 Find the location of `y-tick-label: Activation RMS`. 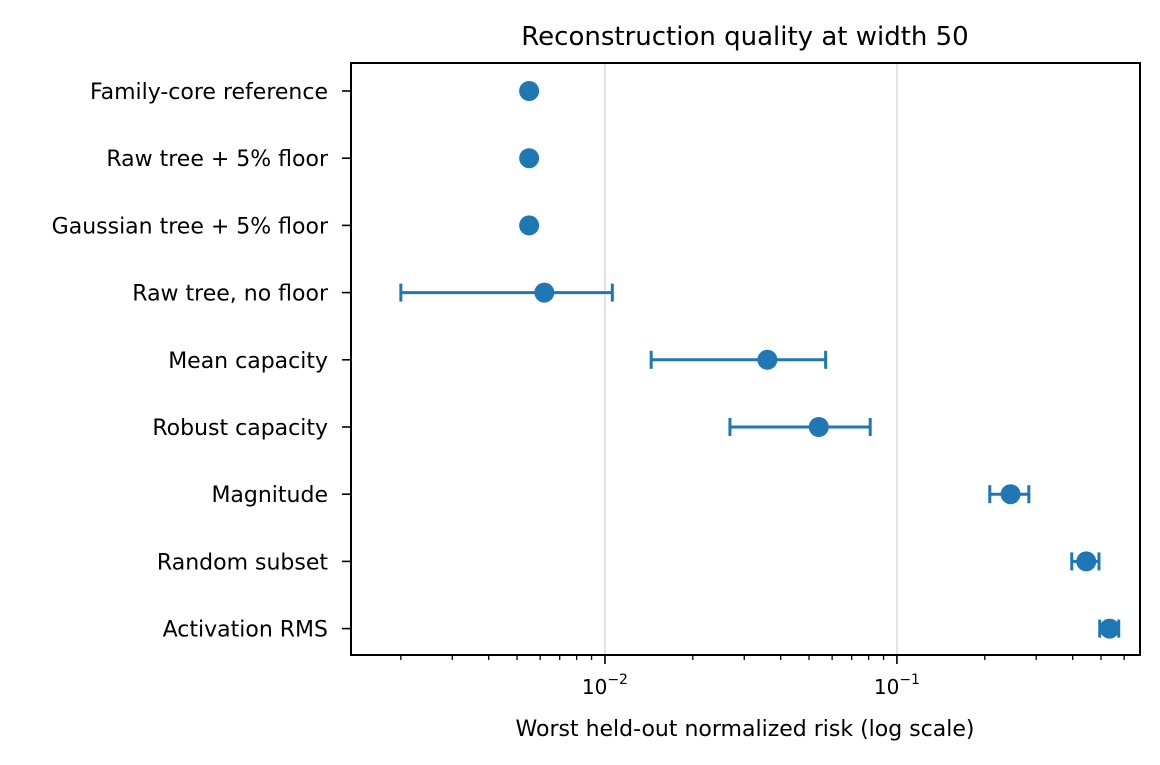

y-tick-label: Activation RMS is located at coordinates (245, 630).